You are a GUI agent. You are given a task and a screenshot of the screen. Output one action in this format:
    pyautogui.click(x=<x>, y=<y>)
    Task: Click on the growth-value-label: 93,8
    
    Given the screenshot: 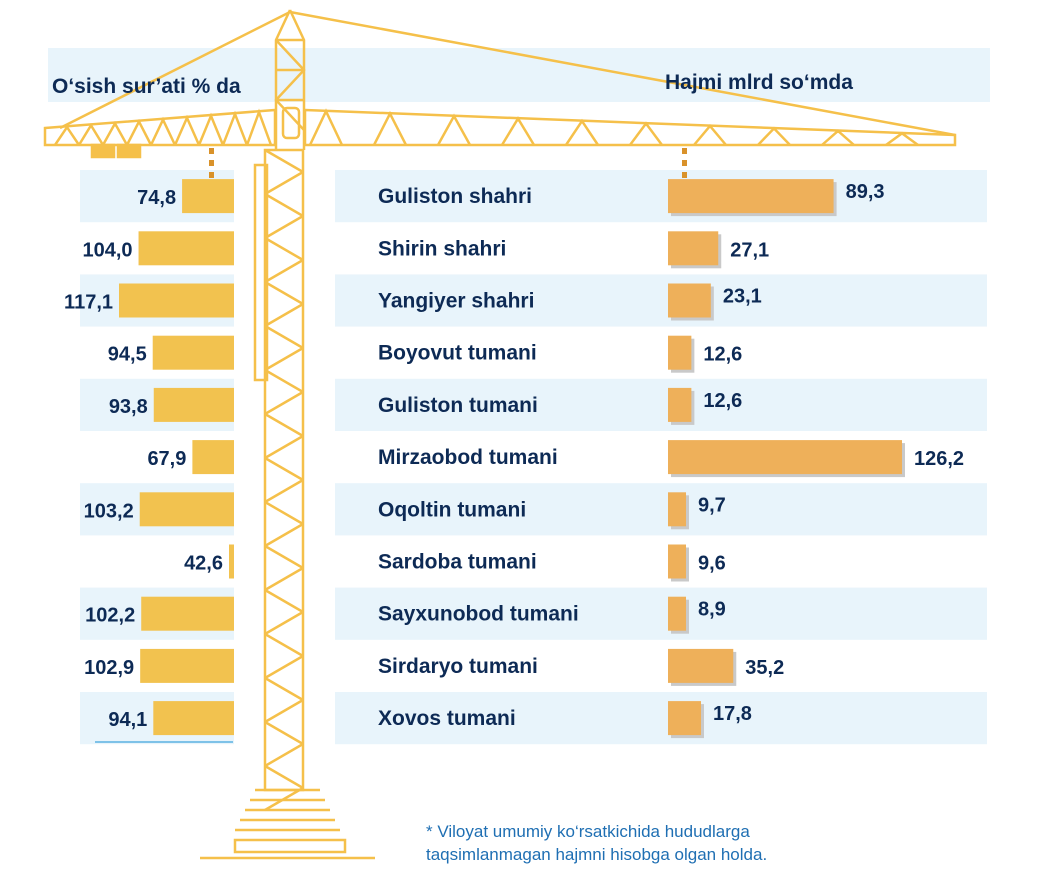 What is the action you would take?
    pyautogui.click(x=128, y=407)
    